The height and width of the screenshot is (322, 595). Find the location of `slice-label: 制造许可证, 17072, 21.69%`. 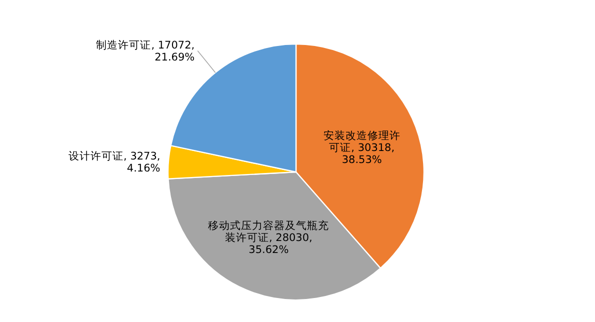

slice-label: 制造许可证, 17072, 21.69% is located at coordinates (145, 51).